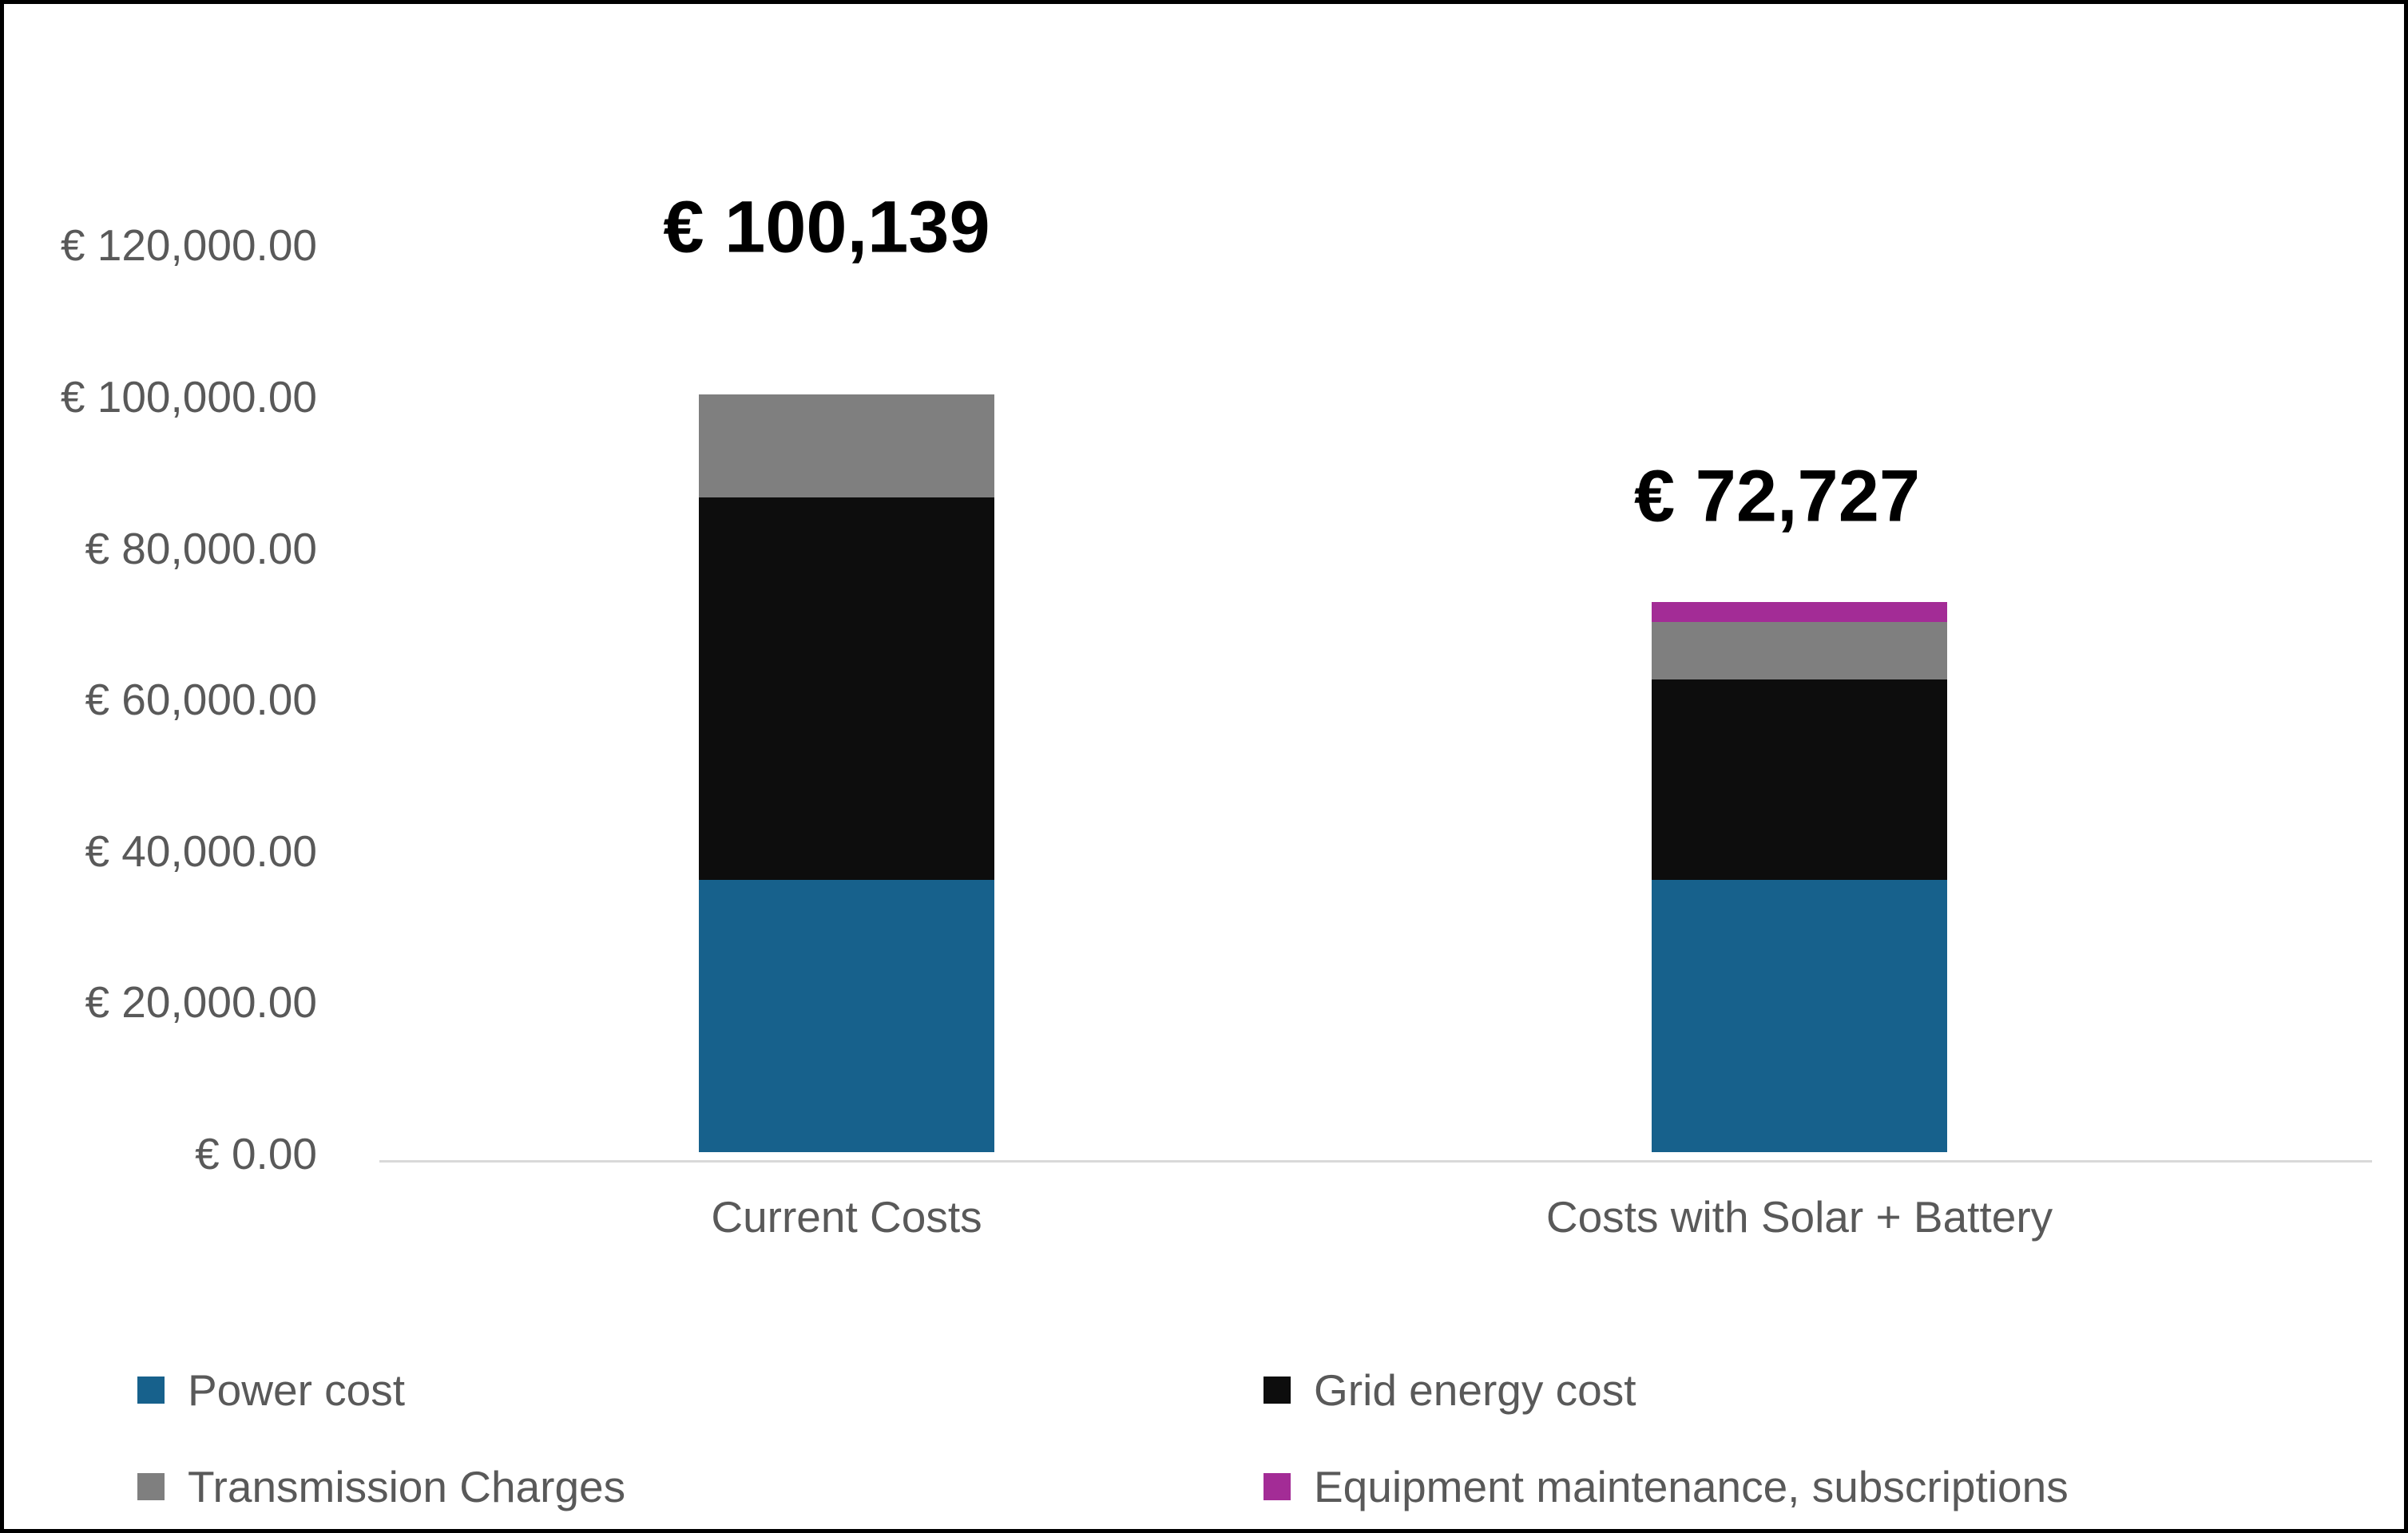  Describe the element at coordinates (1375, 1161) in the screenshot. I see `x-axis-line` at that location.